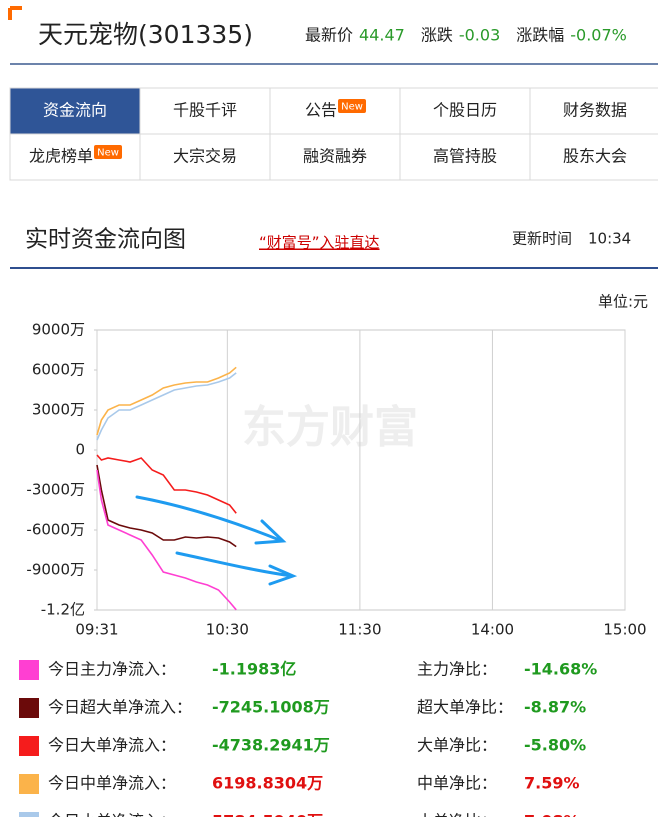 Image resolution: width=658 pixels, height=817 pixels. Describe the element at coordinates (55, 490) in the screenshot. I see `y-tick-label: -3000万` at that location.